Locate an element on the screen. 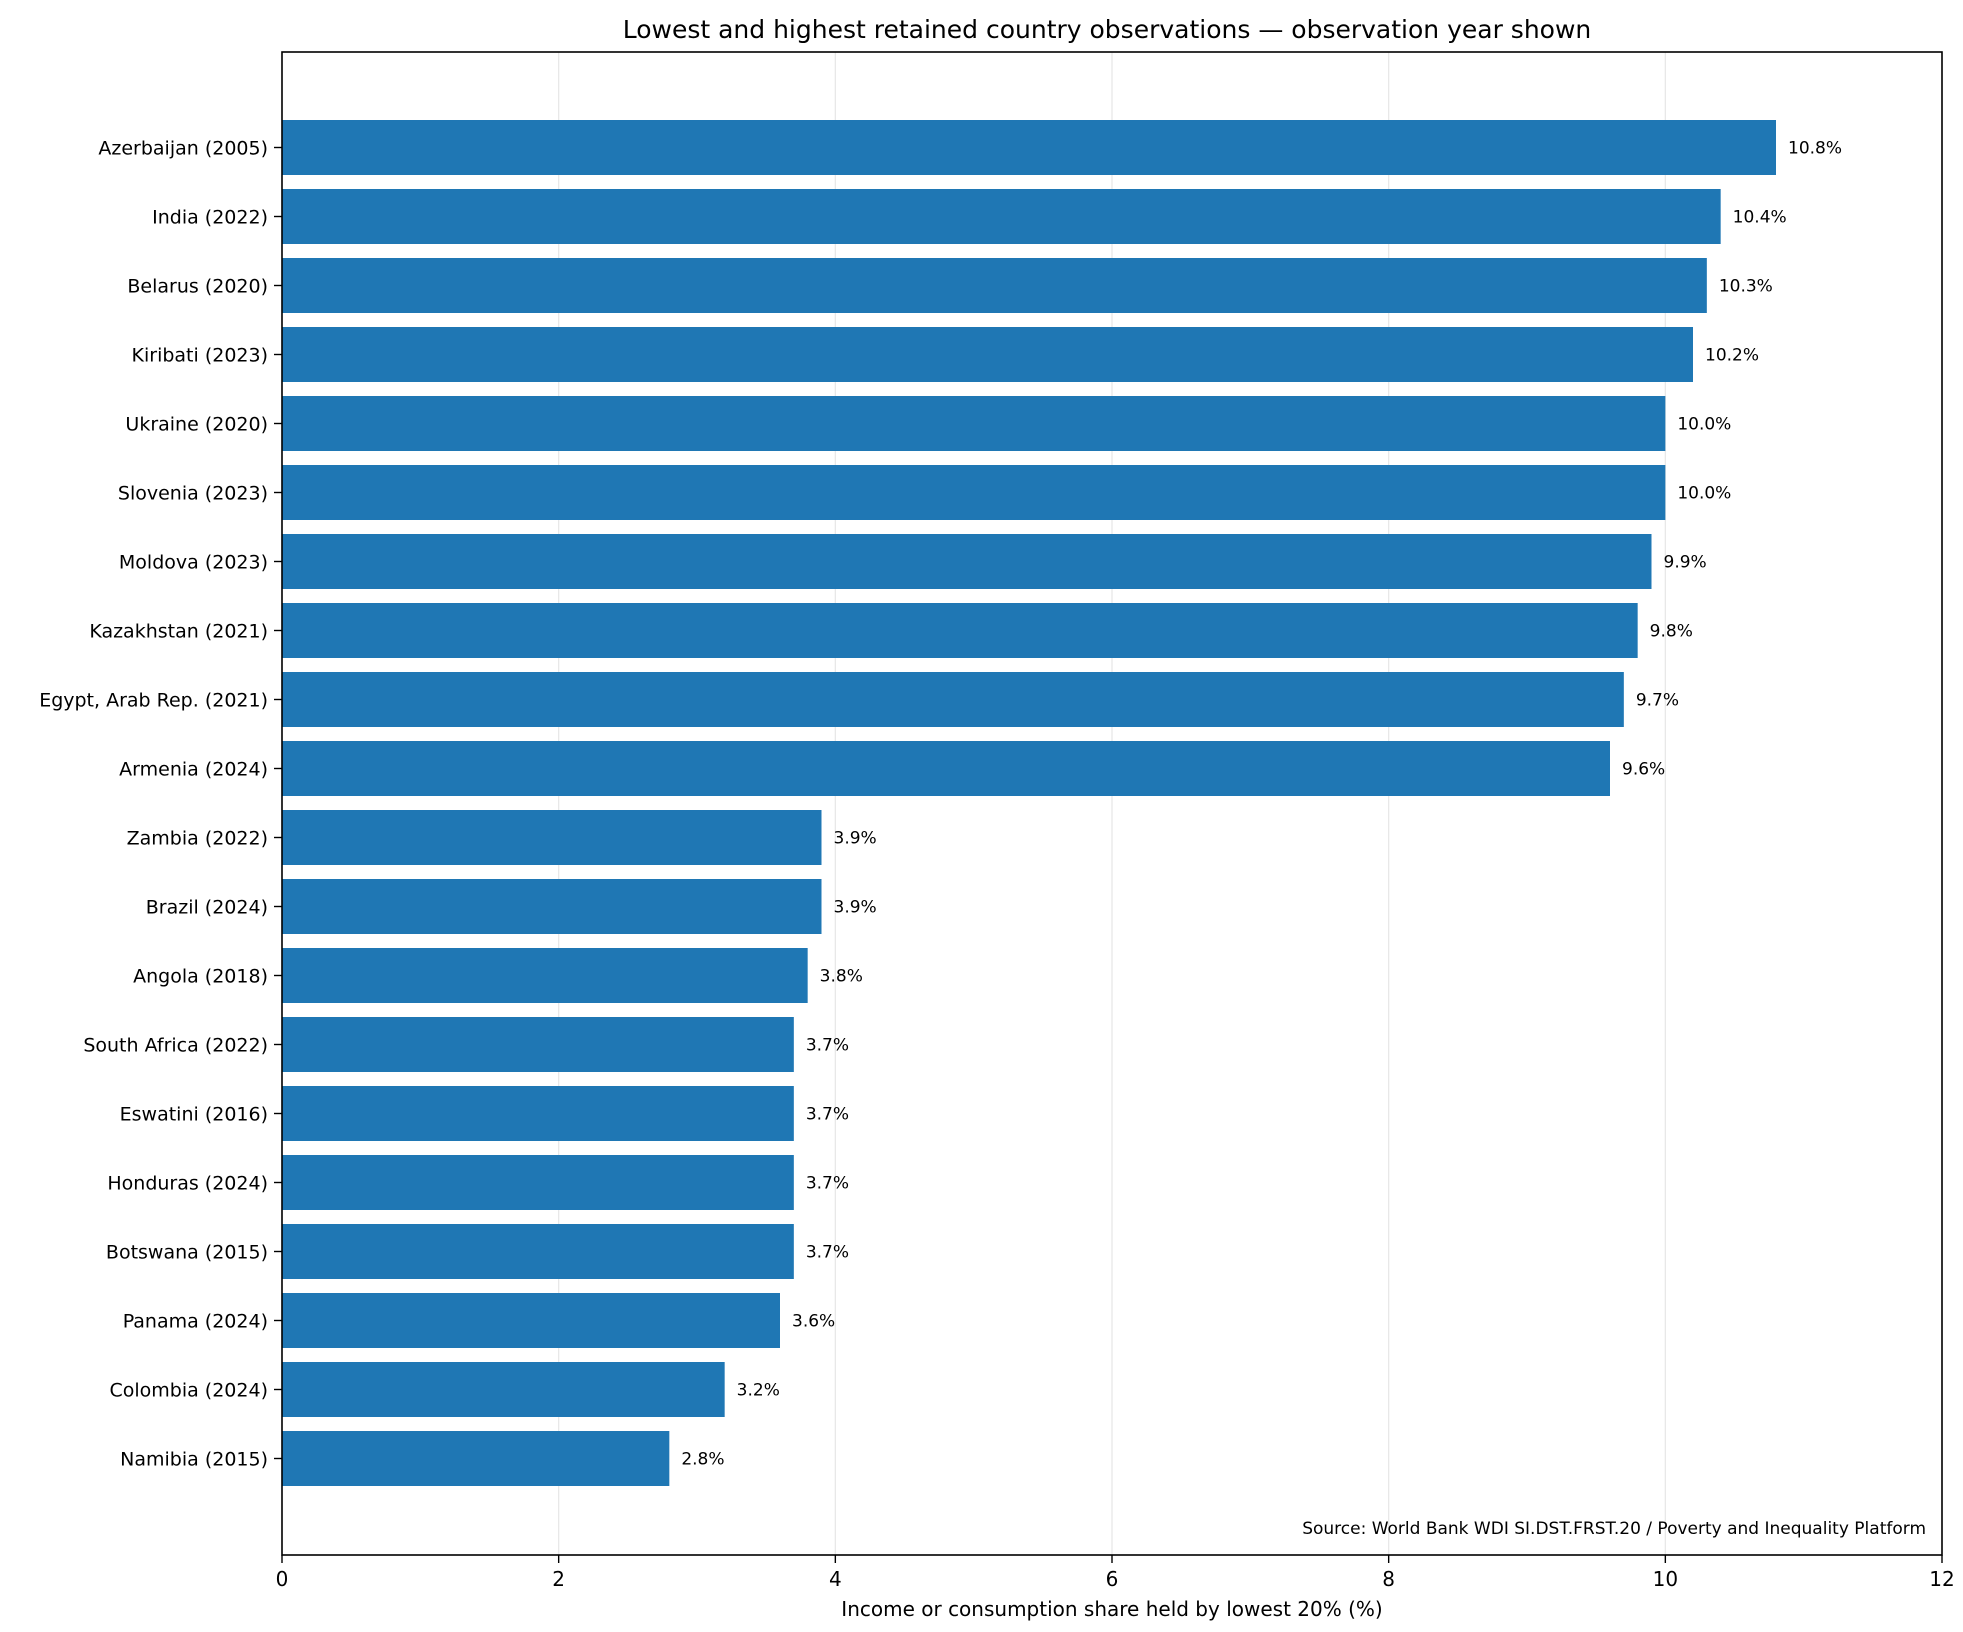  bar-data-label: 2.8% is located at coordinates (702, 1460).